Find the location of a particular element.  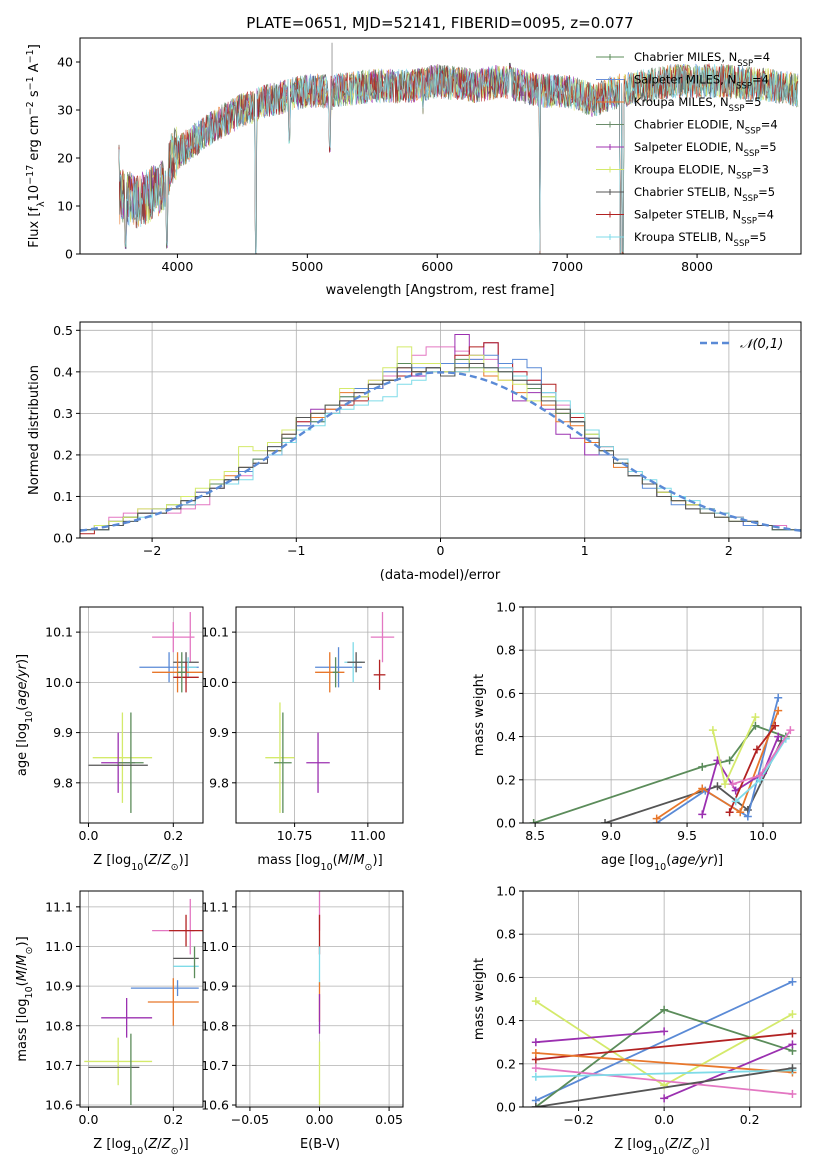

x-tick-label: 6000 is located at coordinates (437, 266).